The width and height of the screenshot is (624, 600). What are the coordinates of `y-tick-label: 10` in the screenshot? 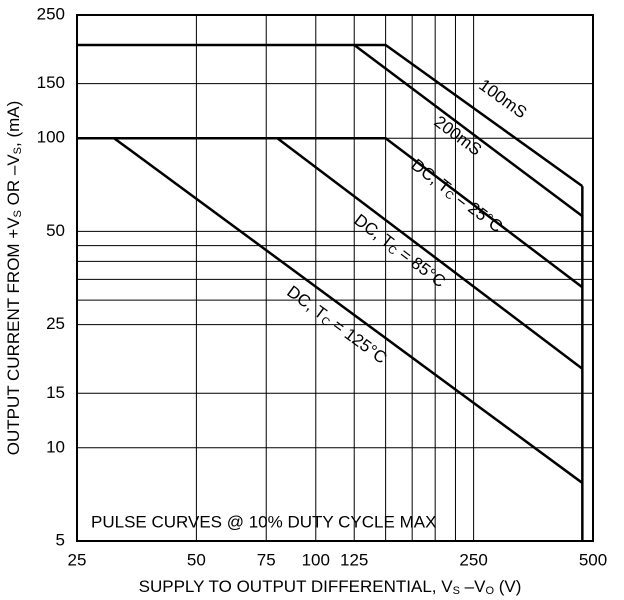 It's located at (55, 446).